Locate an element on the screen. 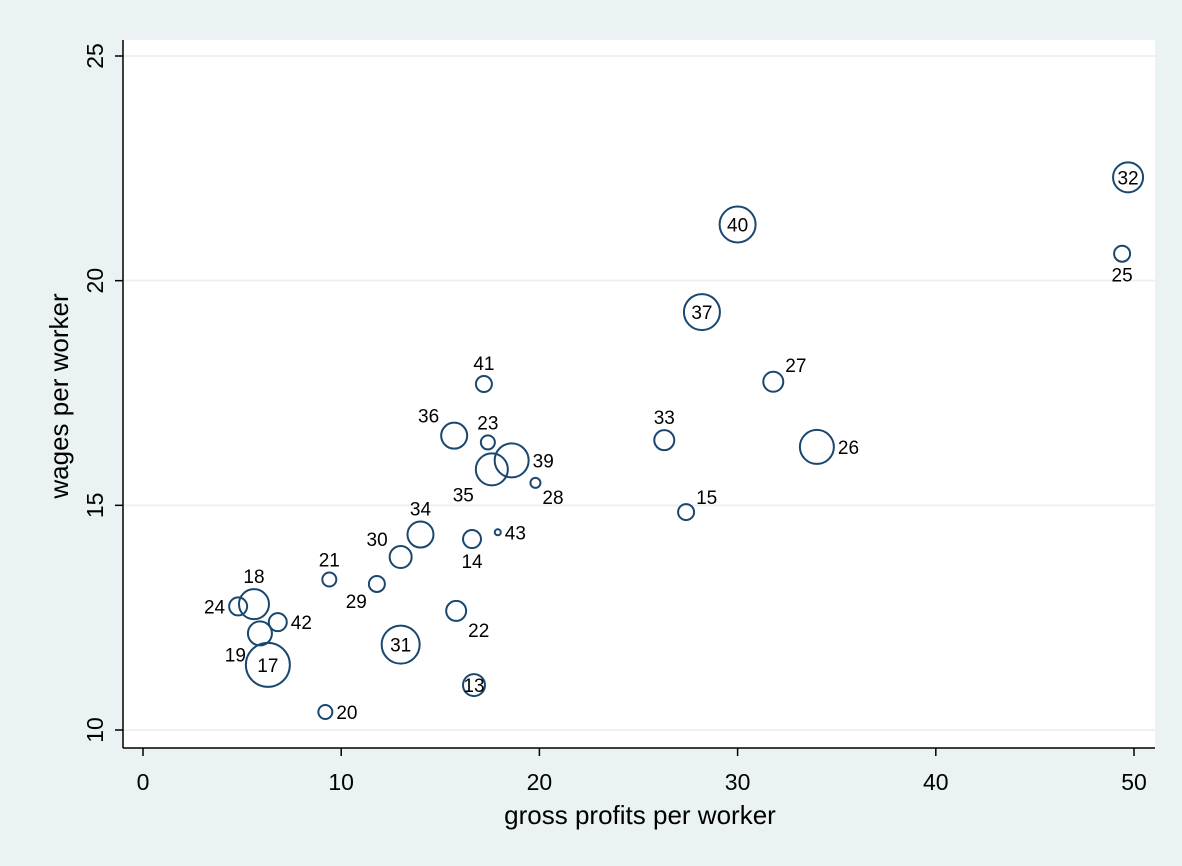  x-tick-label-5: 50 is located at coordinates (1134, 782).